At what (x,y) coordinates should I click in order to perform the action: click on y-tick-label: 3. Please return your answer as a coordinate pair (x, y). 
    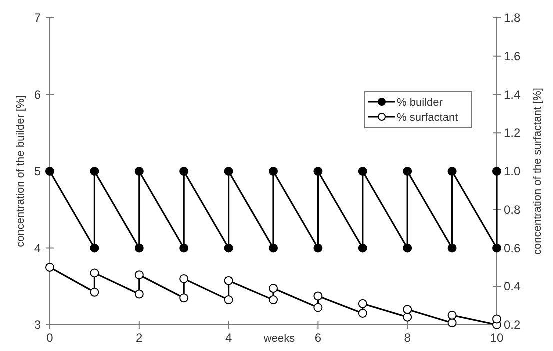
    Looking at the image, I should click on (38, 325).